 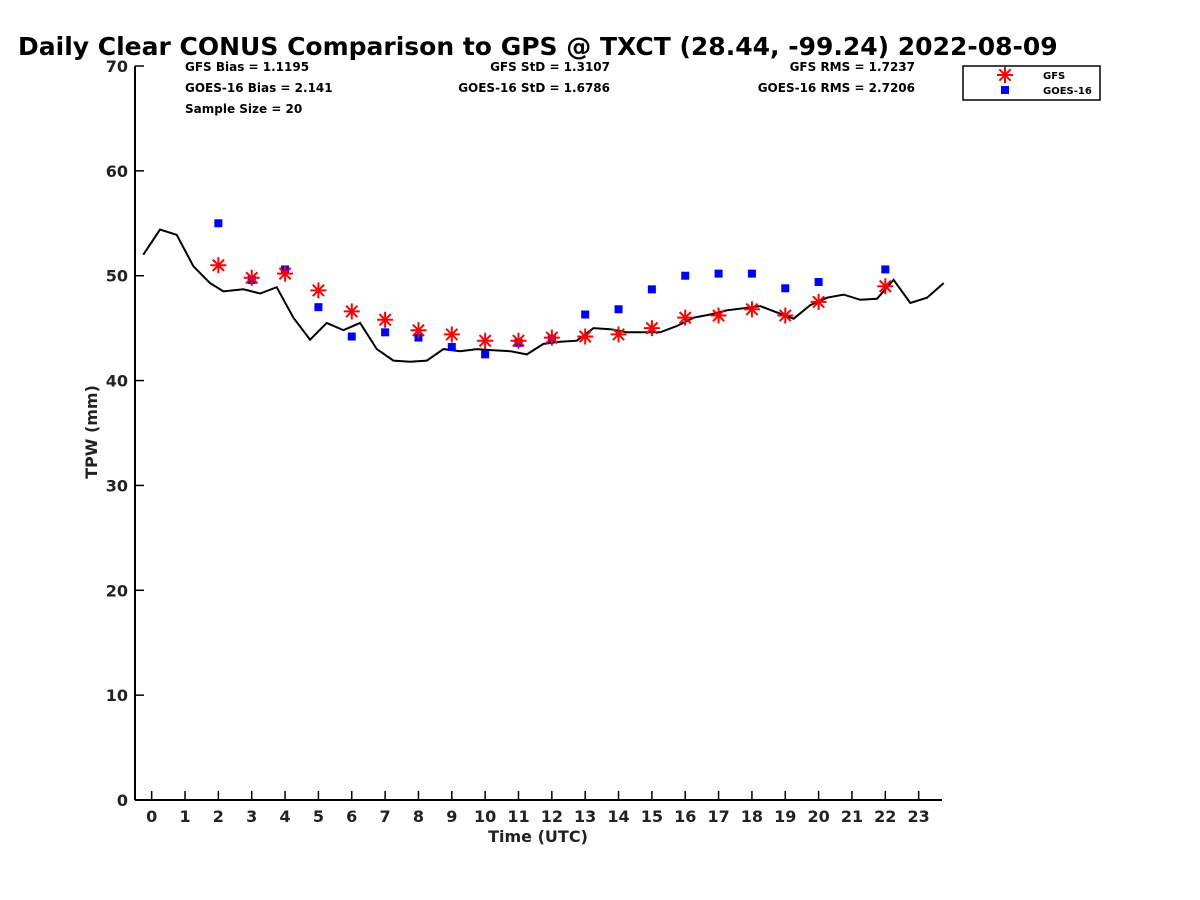 What do you see at coordinates (852, 816) in the screenshot?
I see `x-tick-label: 21` at bounding box center [852, 816].